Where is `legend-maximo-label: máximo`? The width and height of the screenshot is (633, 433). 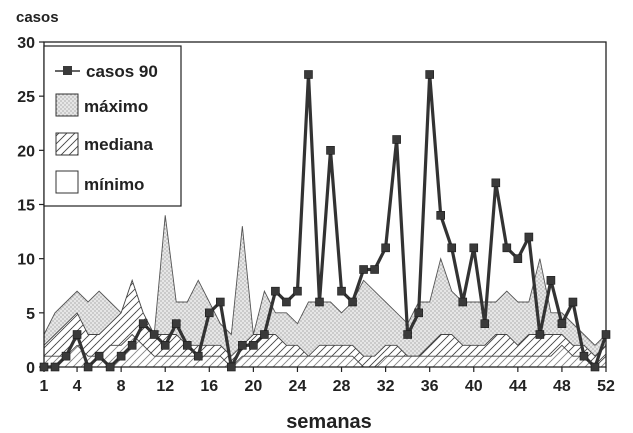
legend-maximo-label: máximo is located at coordinates (116, 106).